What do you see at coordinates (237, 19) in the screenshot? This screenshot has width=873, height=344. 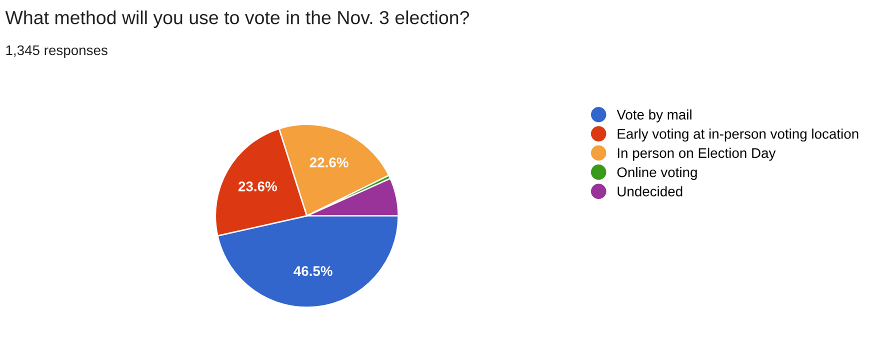 I see `chart-title: What method will you use to vote in the Nov. 3 election?` at bounding box center [237, 19].